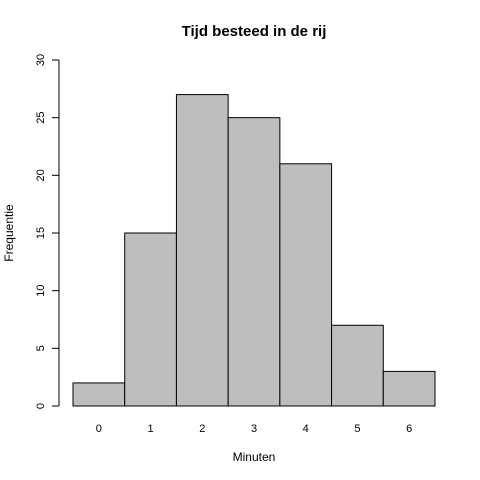 Image resolution: width=480 pixels, height=480 pixels. What do you see at coordinates (254, 457) in the screenshot?
I see `x-axis-label: Minuten` at bounding box center [254, 457].